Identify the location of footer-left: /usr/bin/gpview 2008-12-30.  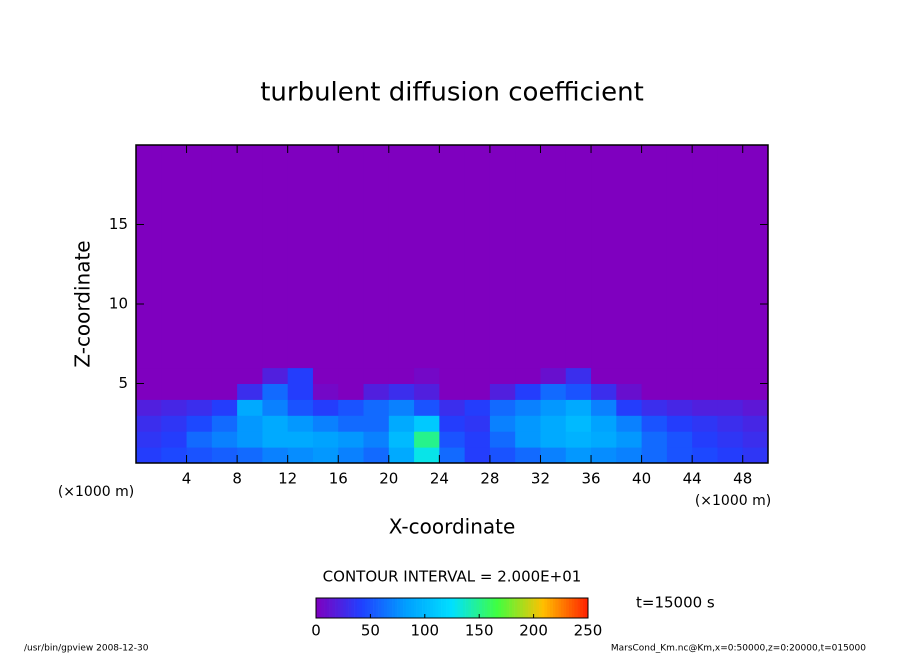
(86, 649).